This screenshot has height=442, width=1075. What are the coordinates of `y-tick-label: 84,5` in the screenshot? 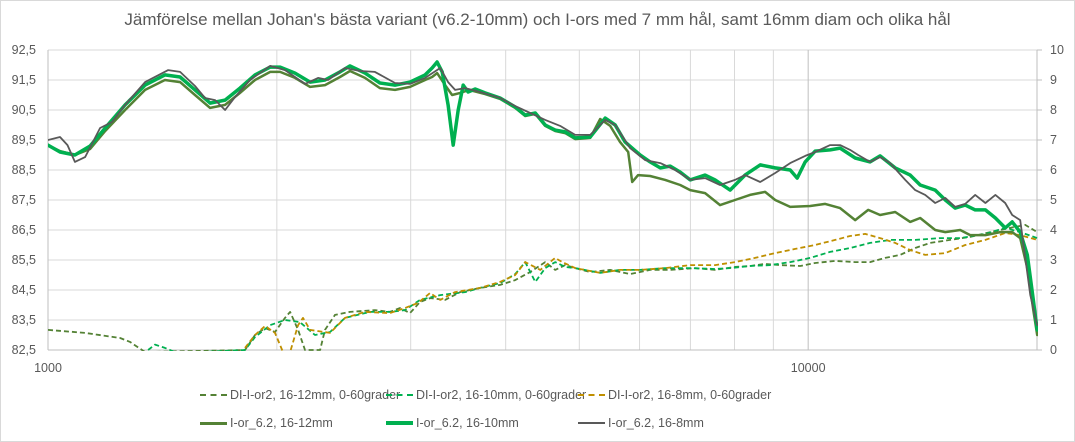 It's located at (24, 290).